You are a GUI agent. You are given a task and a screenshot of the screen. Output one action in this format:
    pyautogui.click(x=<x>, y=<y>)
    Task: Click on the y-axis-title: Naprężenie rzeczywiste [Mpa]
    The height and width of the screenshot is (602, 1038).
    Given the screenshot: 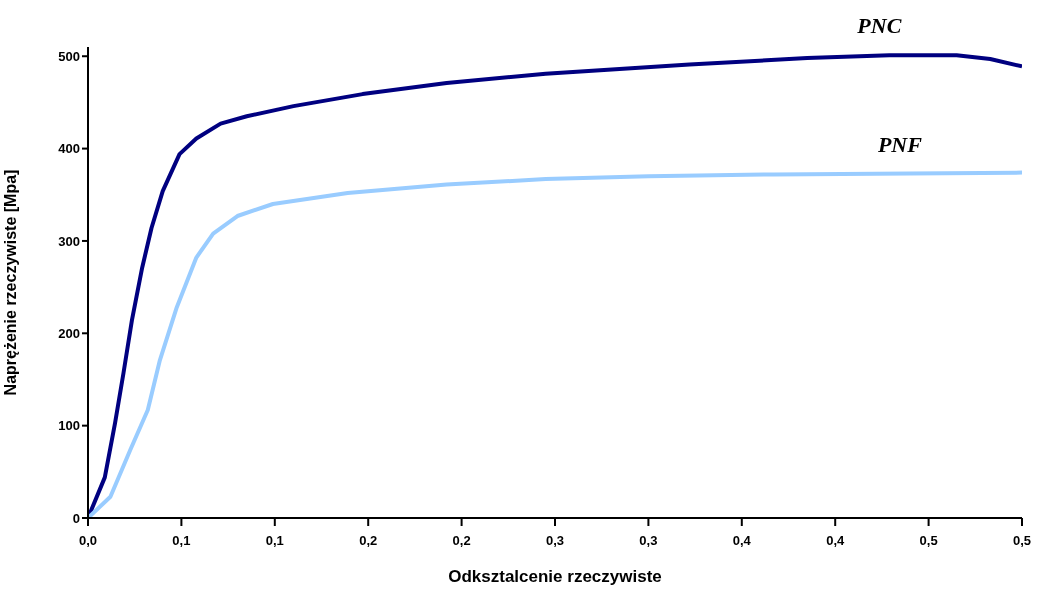 What is the action you would take?
    pyautogui.click(x=10, y=282)
    